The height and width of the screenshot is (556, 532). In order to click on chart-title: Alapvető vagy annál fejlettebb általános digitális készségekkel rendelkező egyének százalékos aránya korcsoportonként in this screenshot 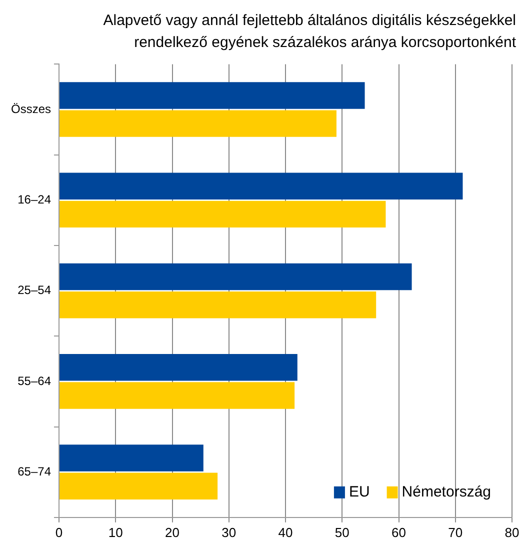, I will do `click(309, 32)`.